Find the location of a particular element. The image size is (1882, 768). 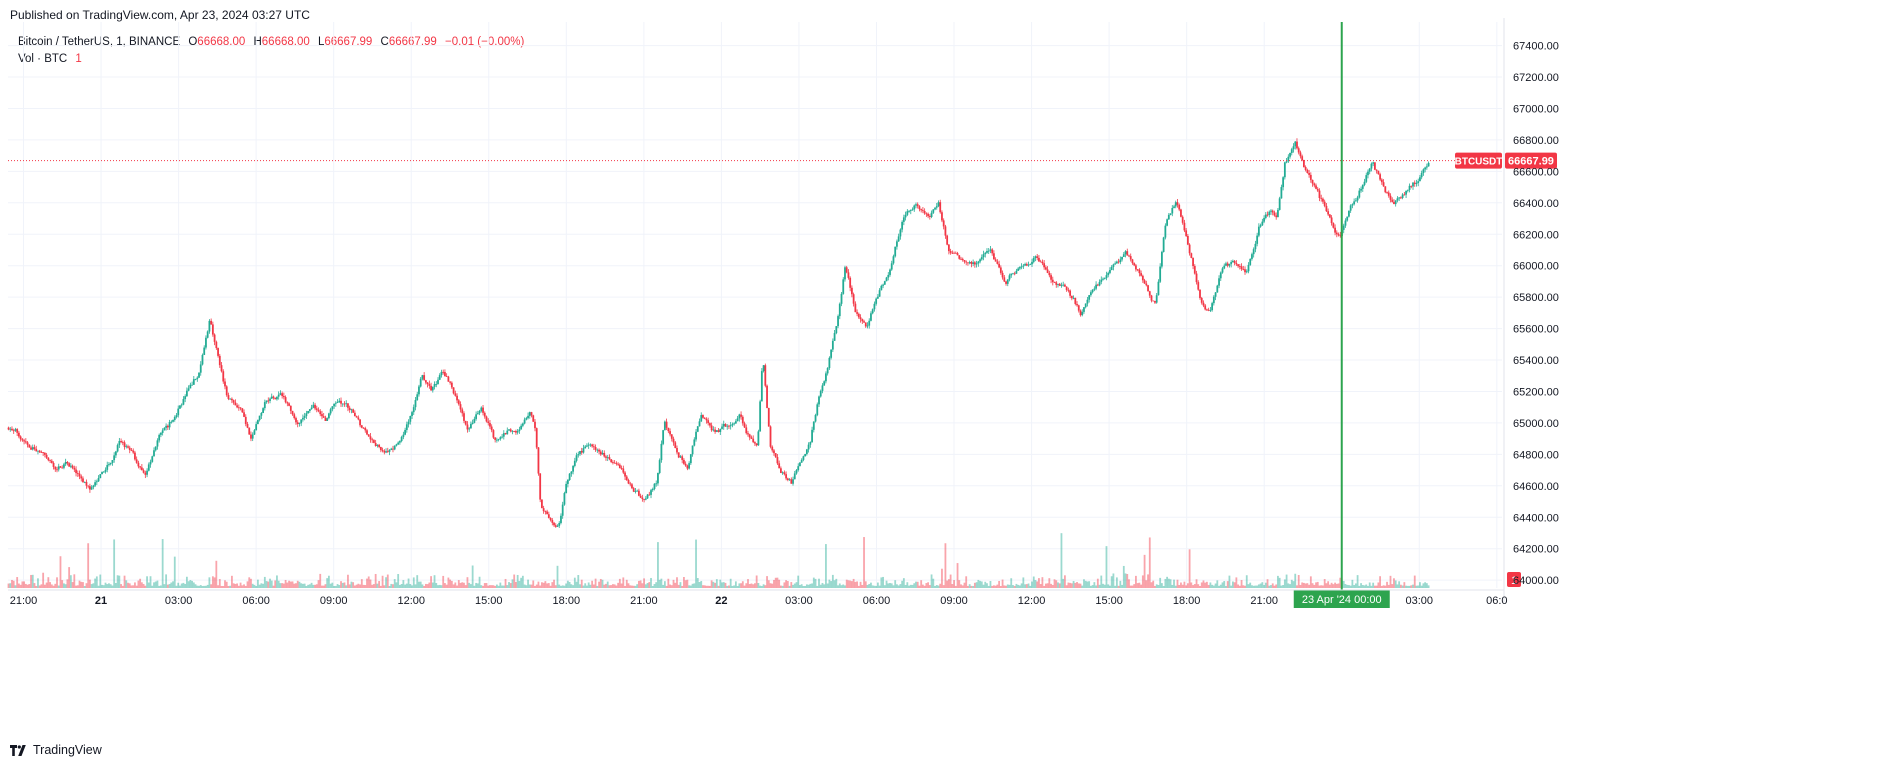

time-tick-label: 21:00 is located at coordinates (1264, 601).